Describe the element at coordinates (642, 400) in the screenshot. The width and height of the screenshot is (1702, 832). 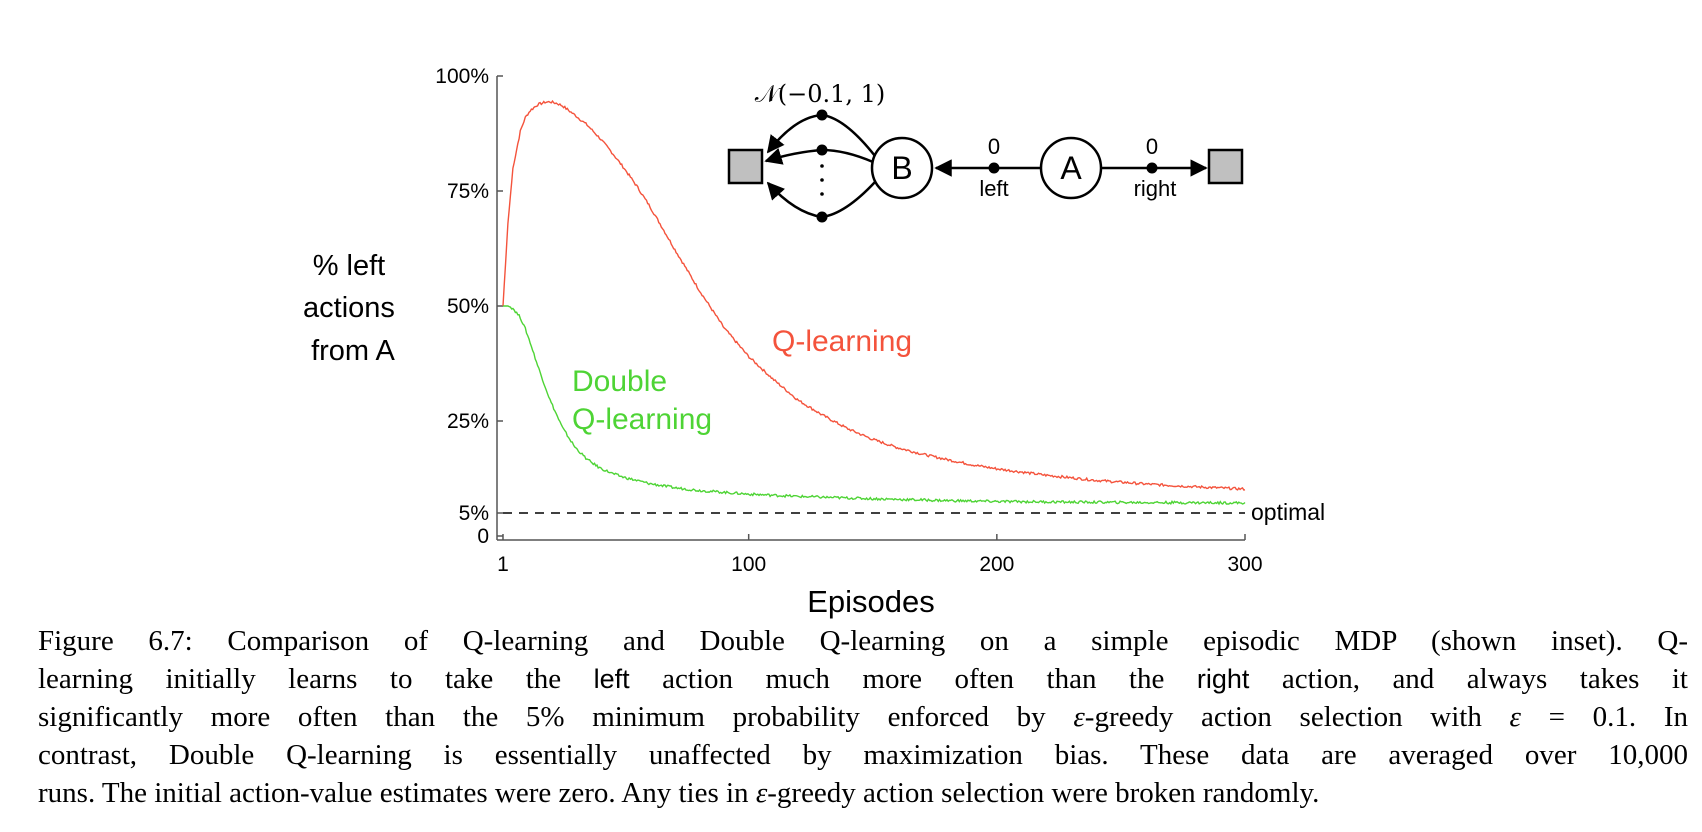
I see `series-label-double-q-learning: Double Q-learning` at that location.